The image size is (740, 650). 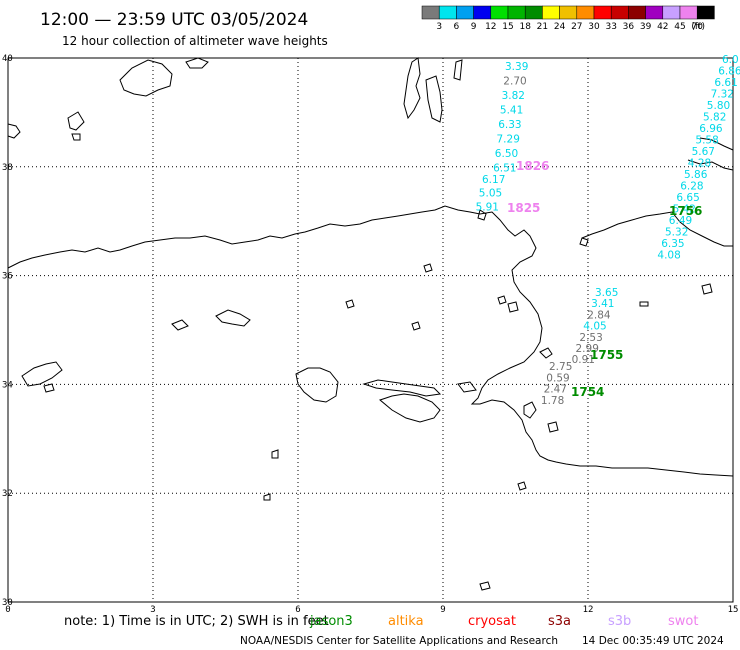 What do you see at coordinates (714, 118) in the screenshot?
I see `wave-height-value: 5.82` at bounding box center [714, 118].